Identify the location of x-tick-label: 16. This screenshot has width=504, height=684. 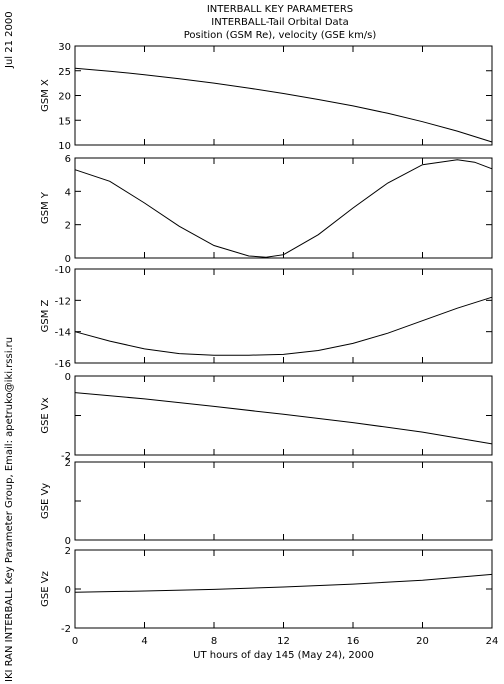
(353, 641).